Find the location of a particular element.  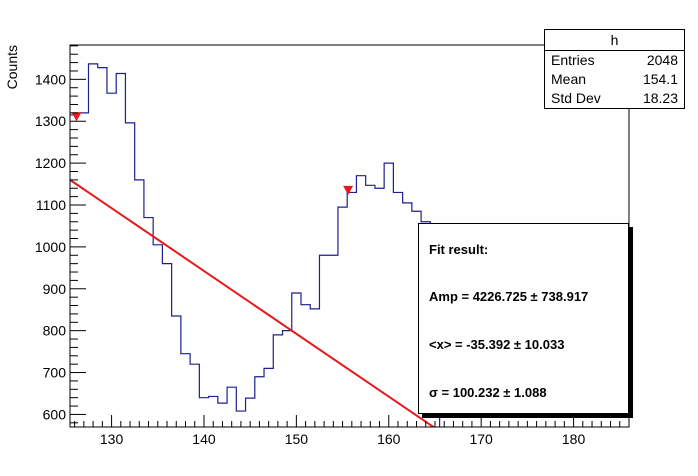

fit-param-sigma: σ = 100.232 ± 1.088 is located at coordinates (488, 392).